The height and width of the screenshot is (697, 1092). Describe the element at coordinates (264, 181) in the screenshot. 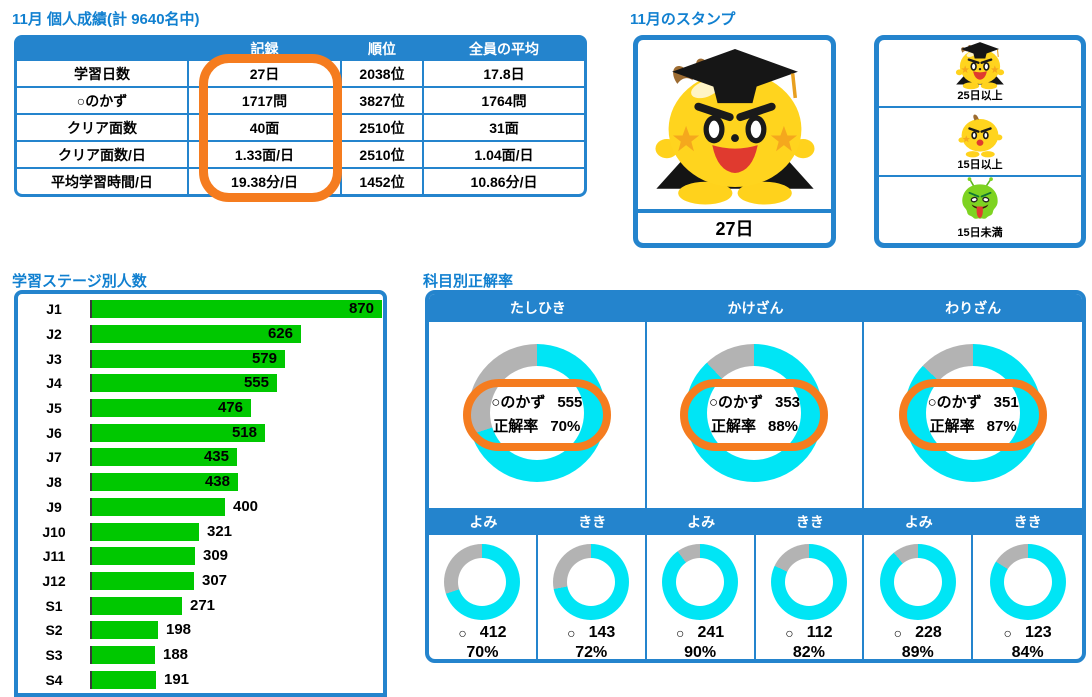

I see `record-value: 19.38分/日` at that location.